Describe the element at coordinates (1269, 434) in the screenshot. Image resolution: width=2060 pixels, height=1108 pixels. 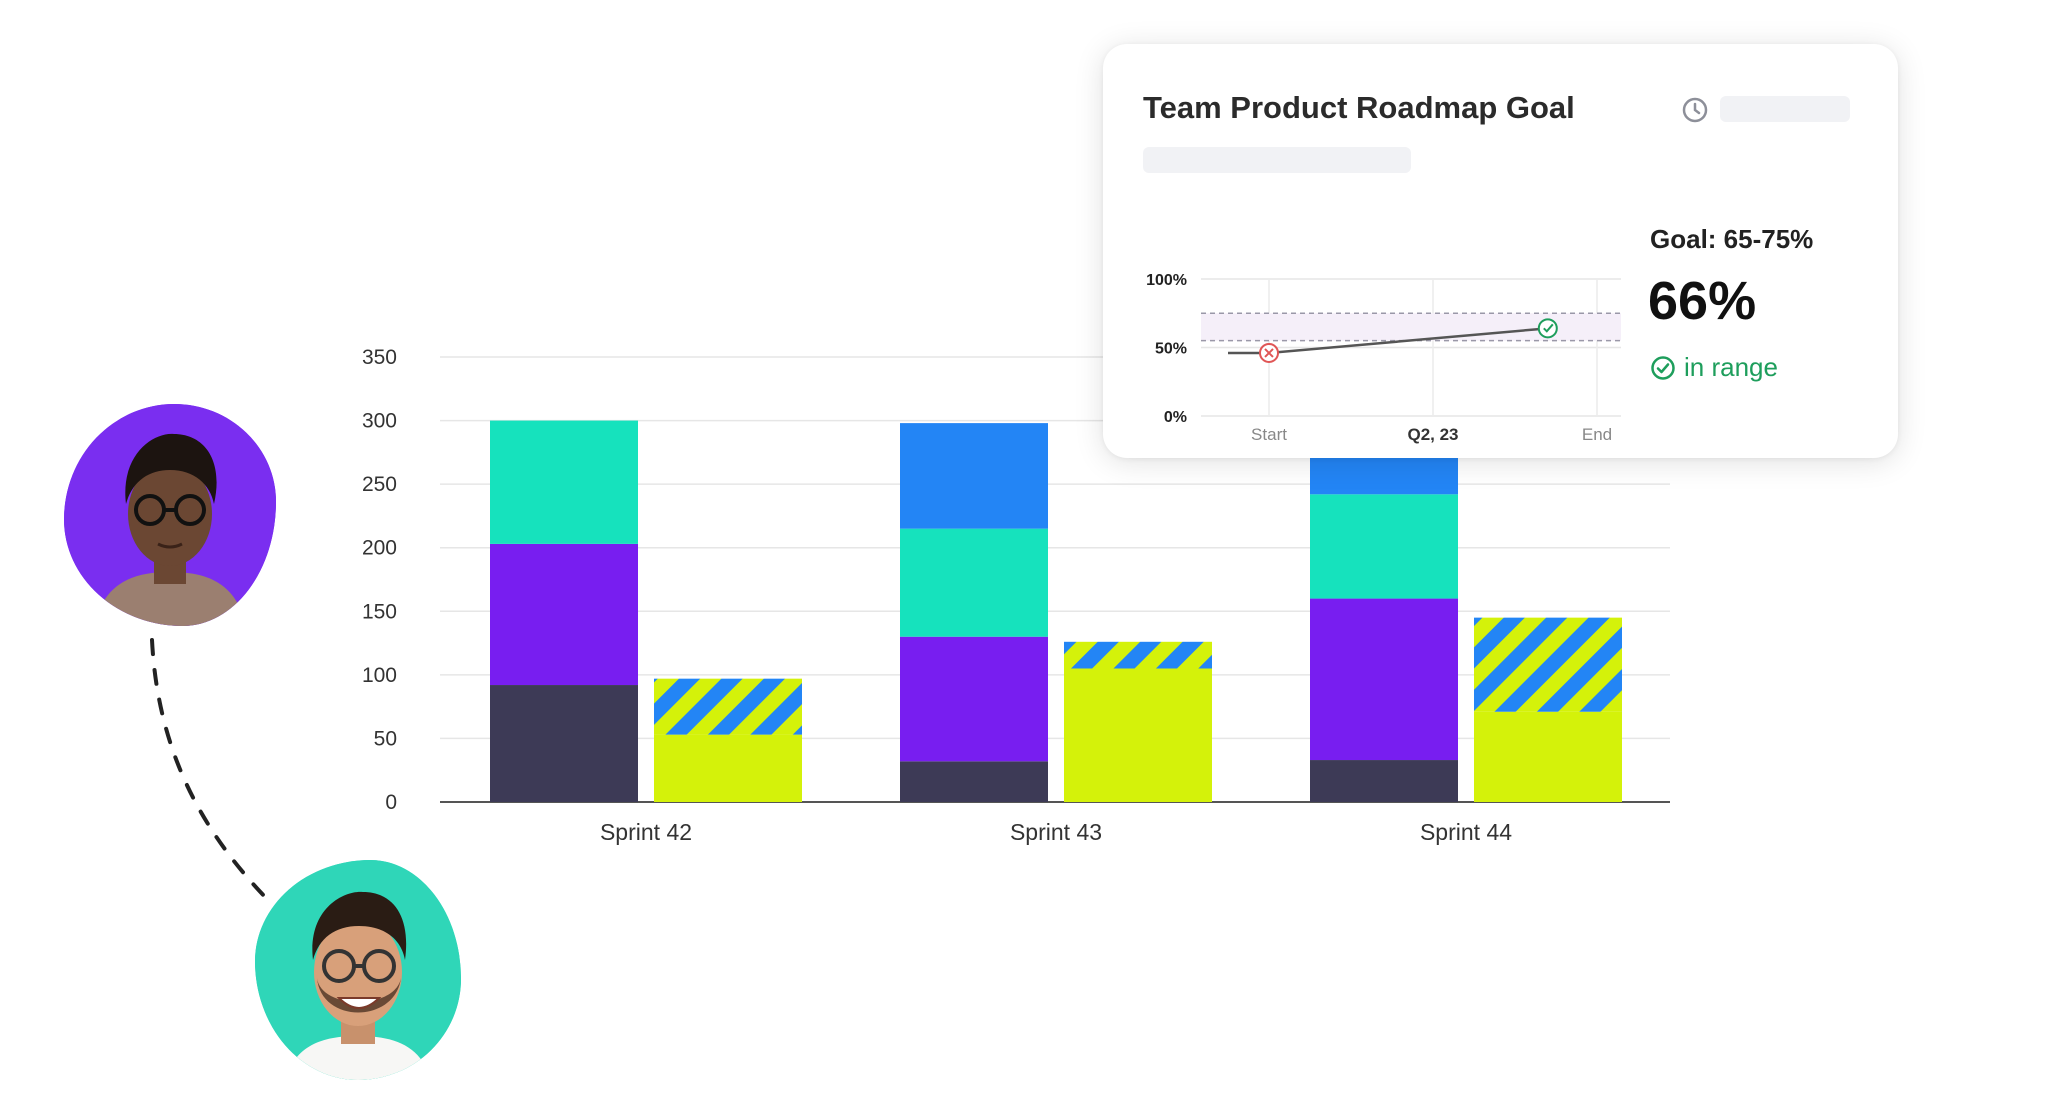
I see `mini-x-tick-label: Start` at that location.